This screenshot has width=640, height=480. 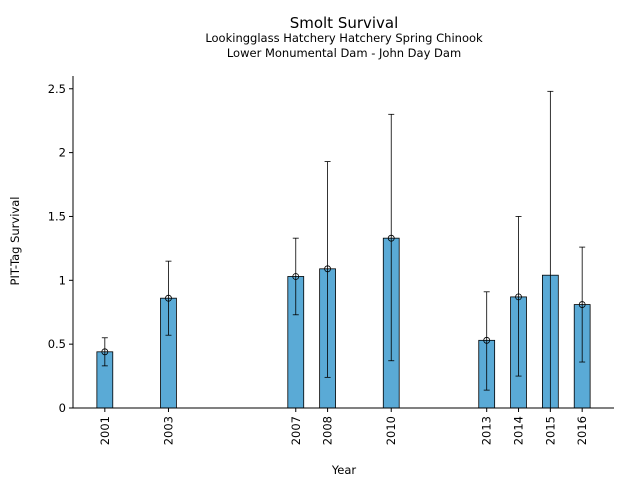 I want to click on x-tick-label: 2015, so click(x=550, y=430).